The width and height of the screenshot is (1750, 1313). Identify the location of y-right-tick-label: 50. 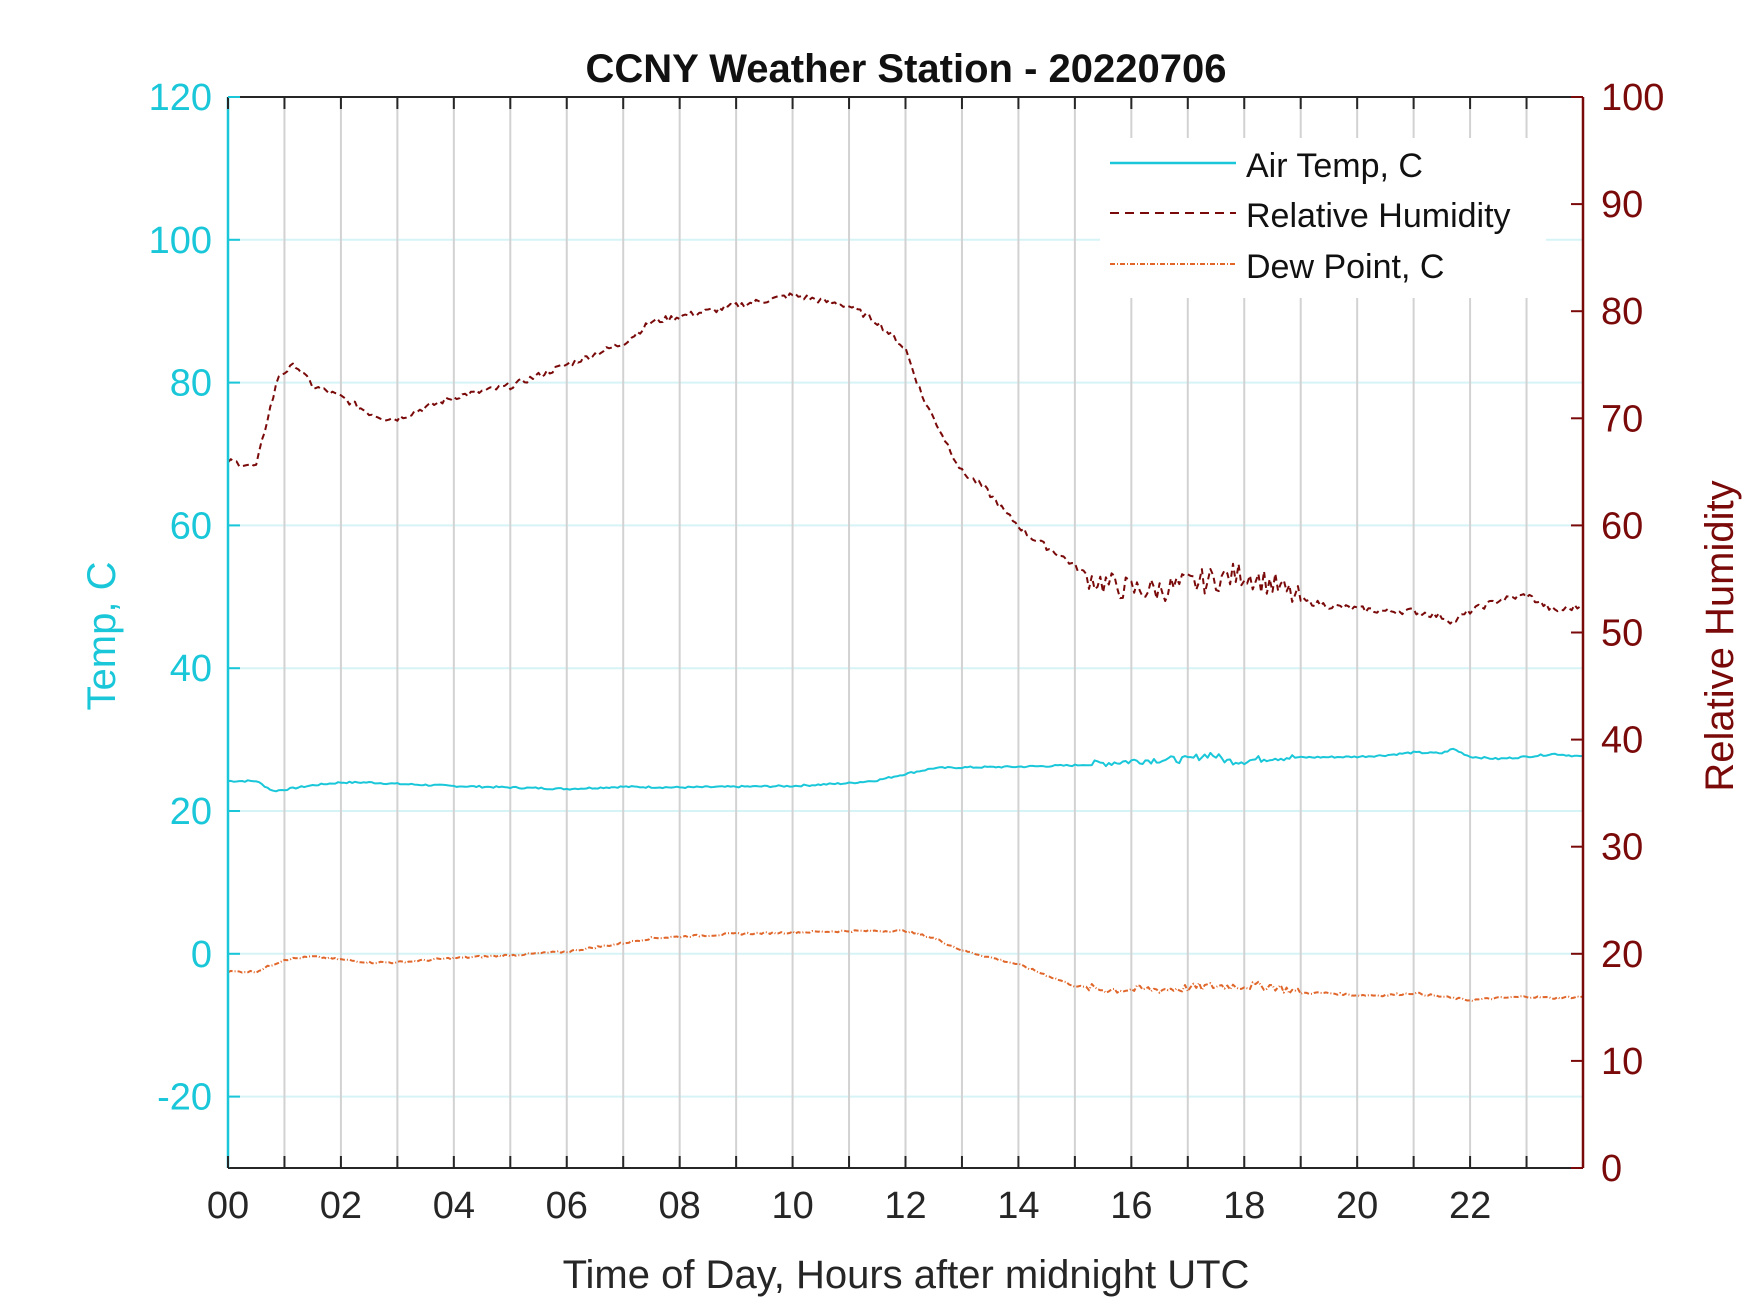
(1622, 634).